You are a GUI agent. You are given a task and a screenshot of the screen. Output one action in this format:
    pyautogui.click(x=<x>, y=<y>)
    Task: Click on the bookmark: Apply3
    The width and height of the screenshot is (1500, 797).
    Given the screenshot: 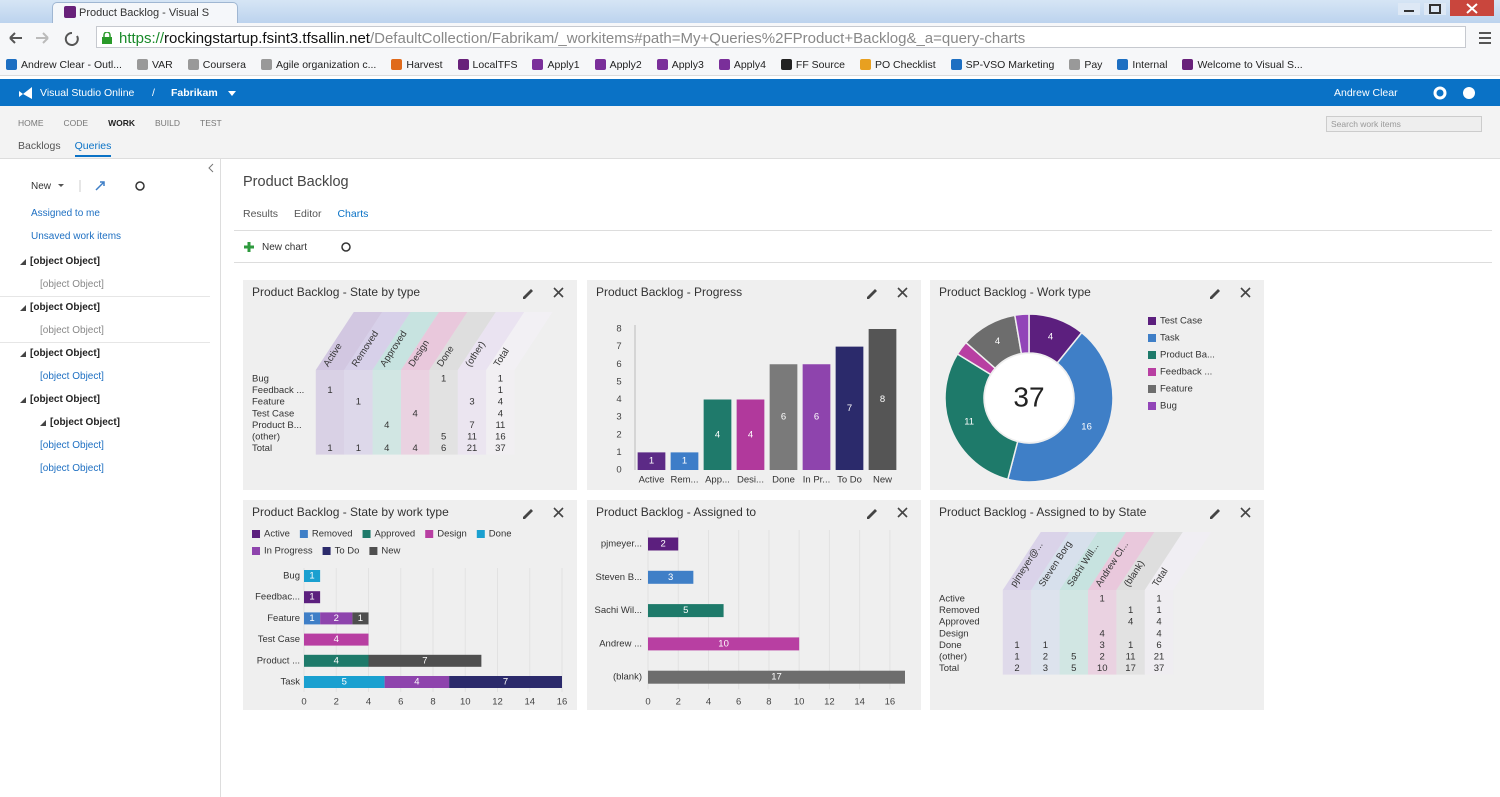 What is the action you would take?
    pyautogui.click(x=680, y=65)
    